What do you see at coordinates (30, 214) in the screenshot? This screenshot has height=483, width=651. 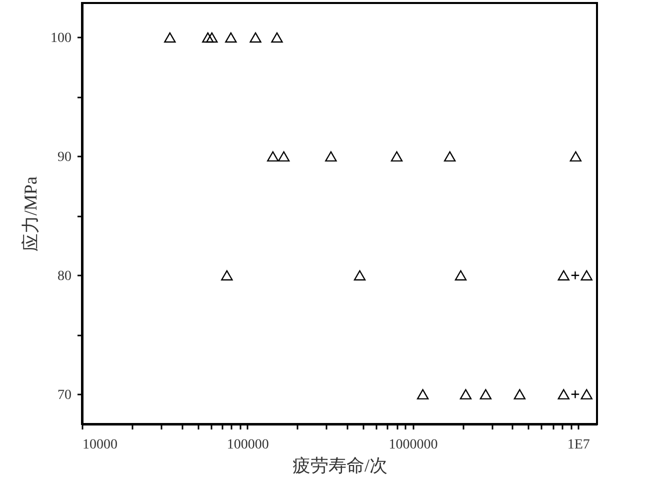 I see `y-axis-title: 应力/MPa` at bounding box center [30, 214].